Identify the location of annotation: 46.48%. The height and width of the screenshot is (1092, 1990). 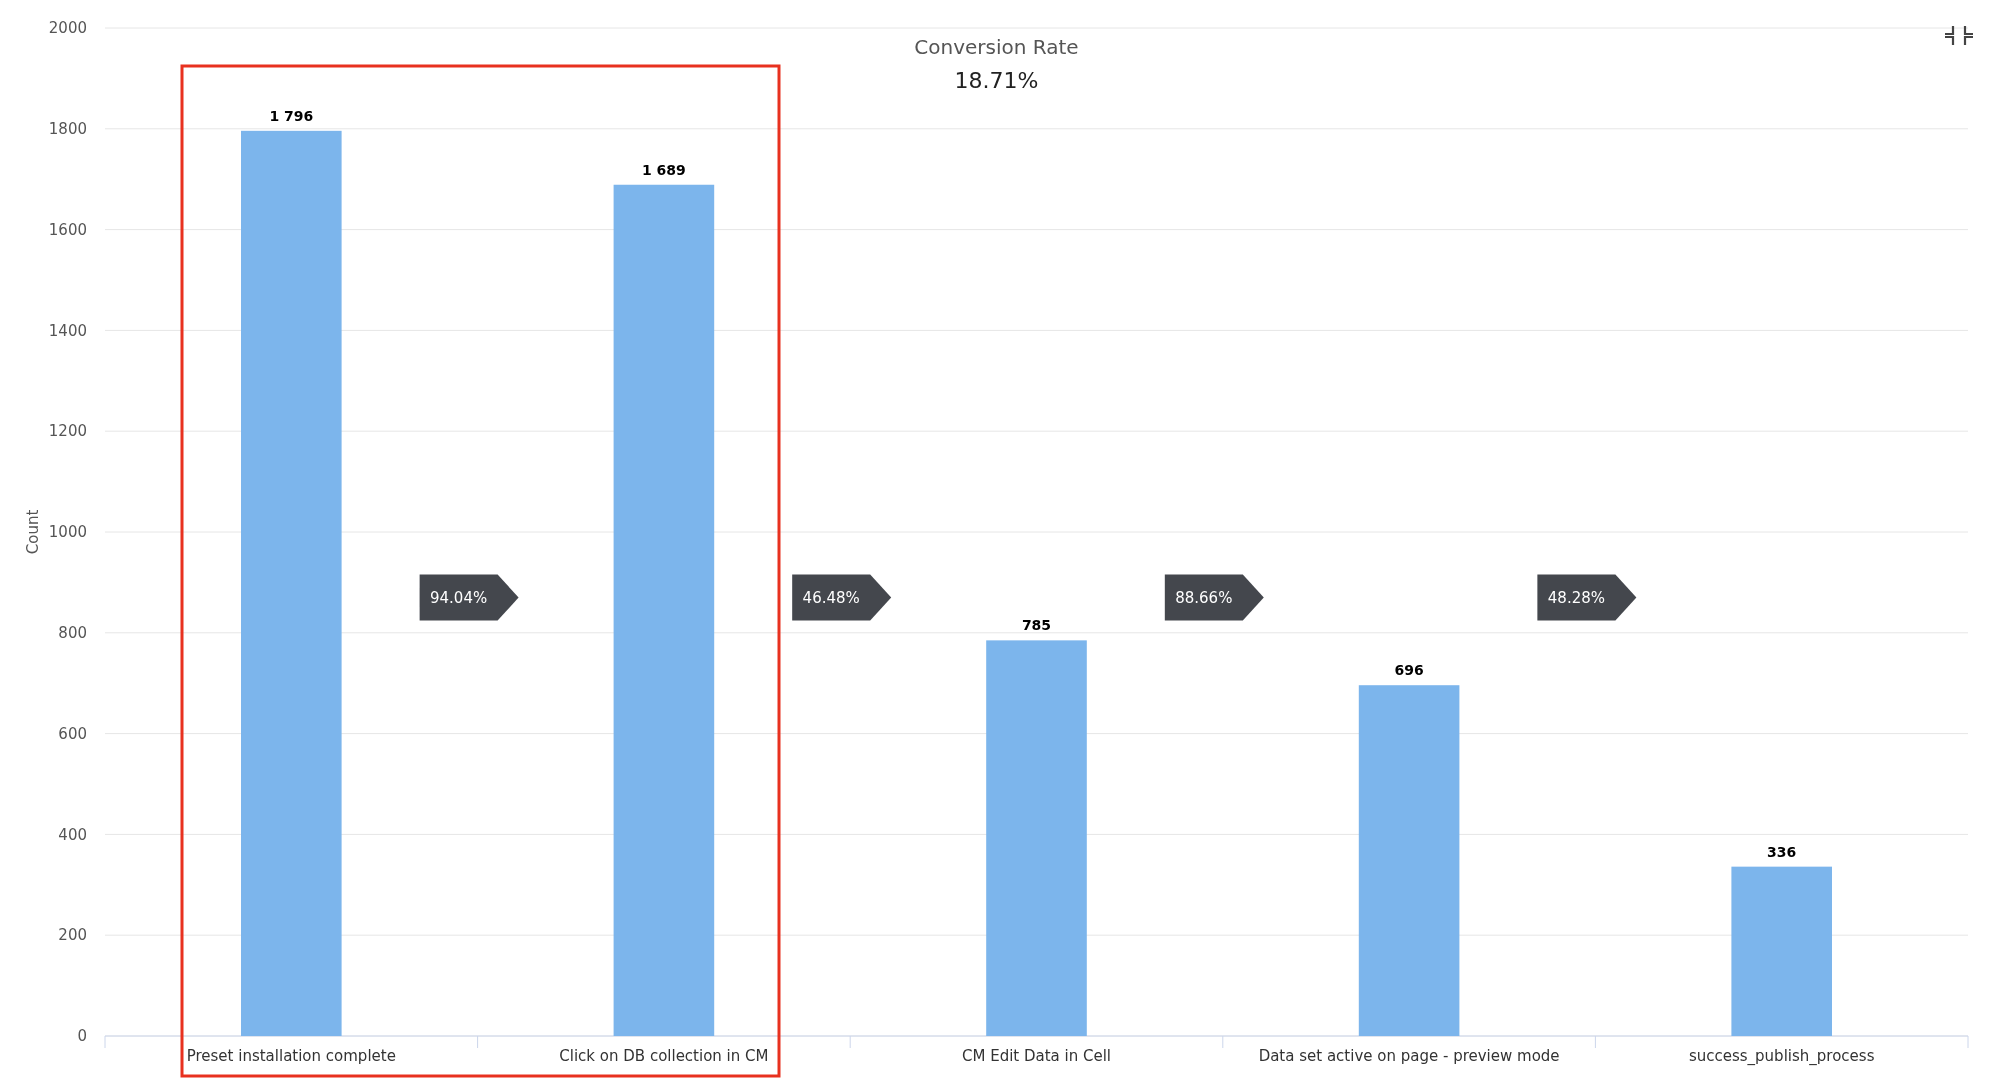
(831, 597).